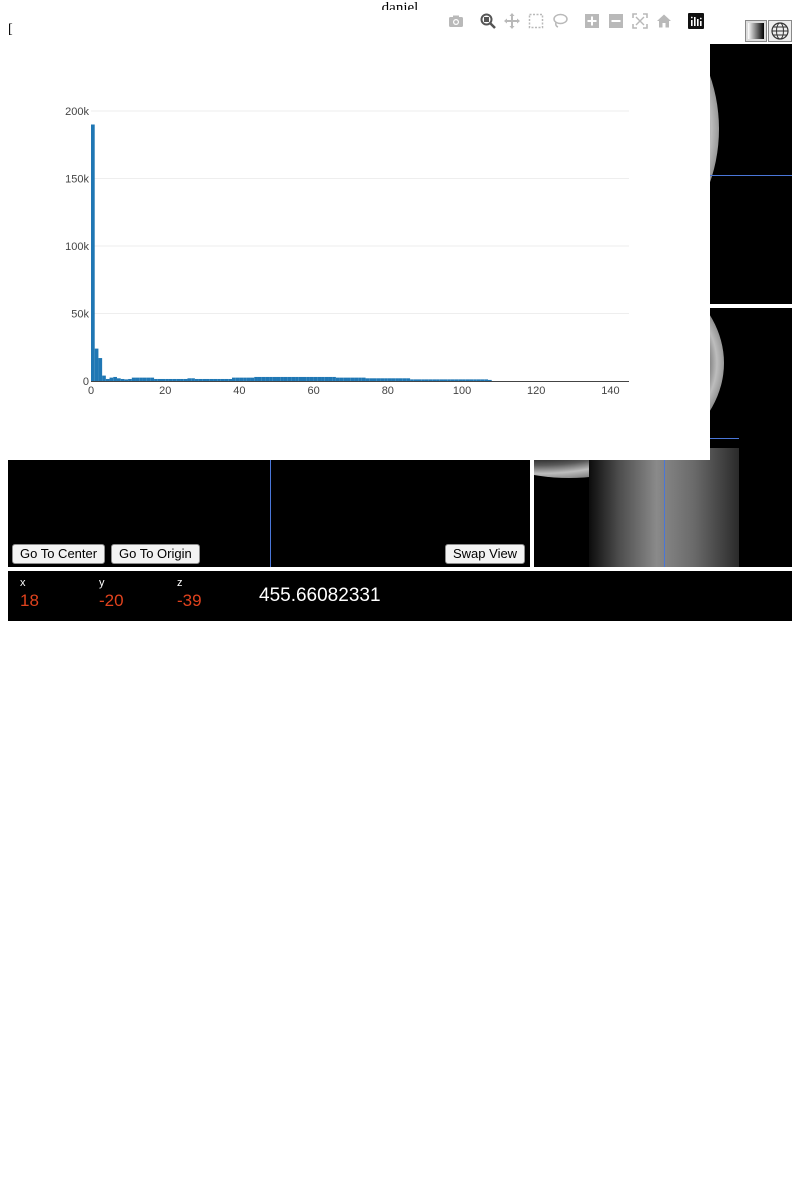  What do you see at coordinates (616, 21) in the screenshot?
I see `zoom-out-icon` at bounding box center [616, 21].